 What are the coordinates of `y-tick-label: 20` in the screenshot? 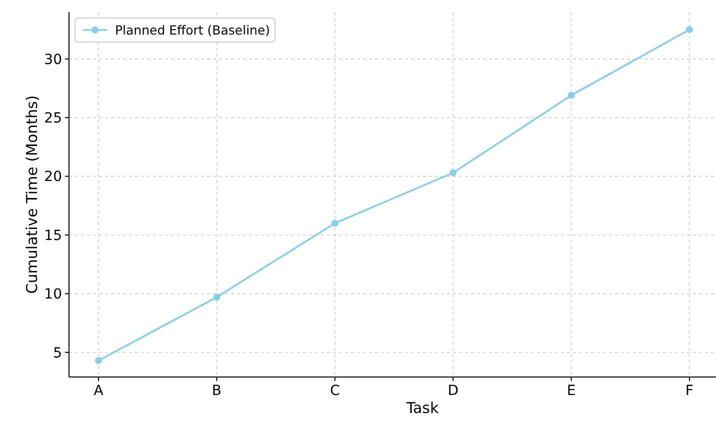 It's located at (53, 177).